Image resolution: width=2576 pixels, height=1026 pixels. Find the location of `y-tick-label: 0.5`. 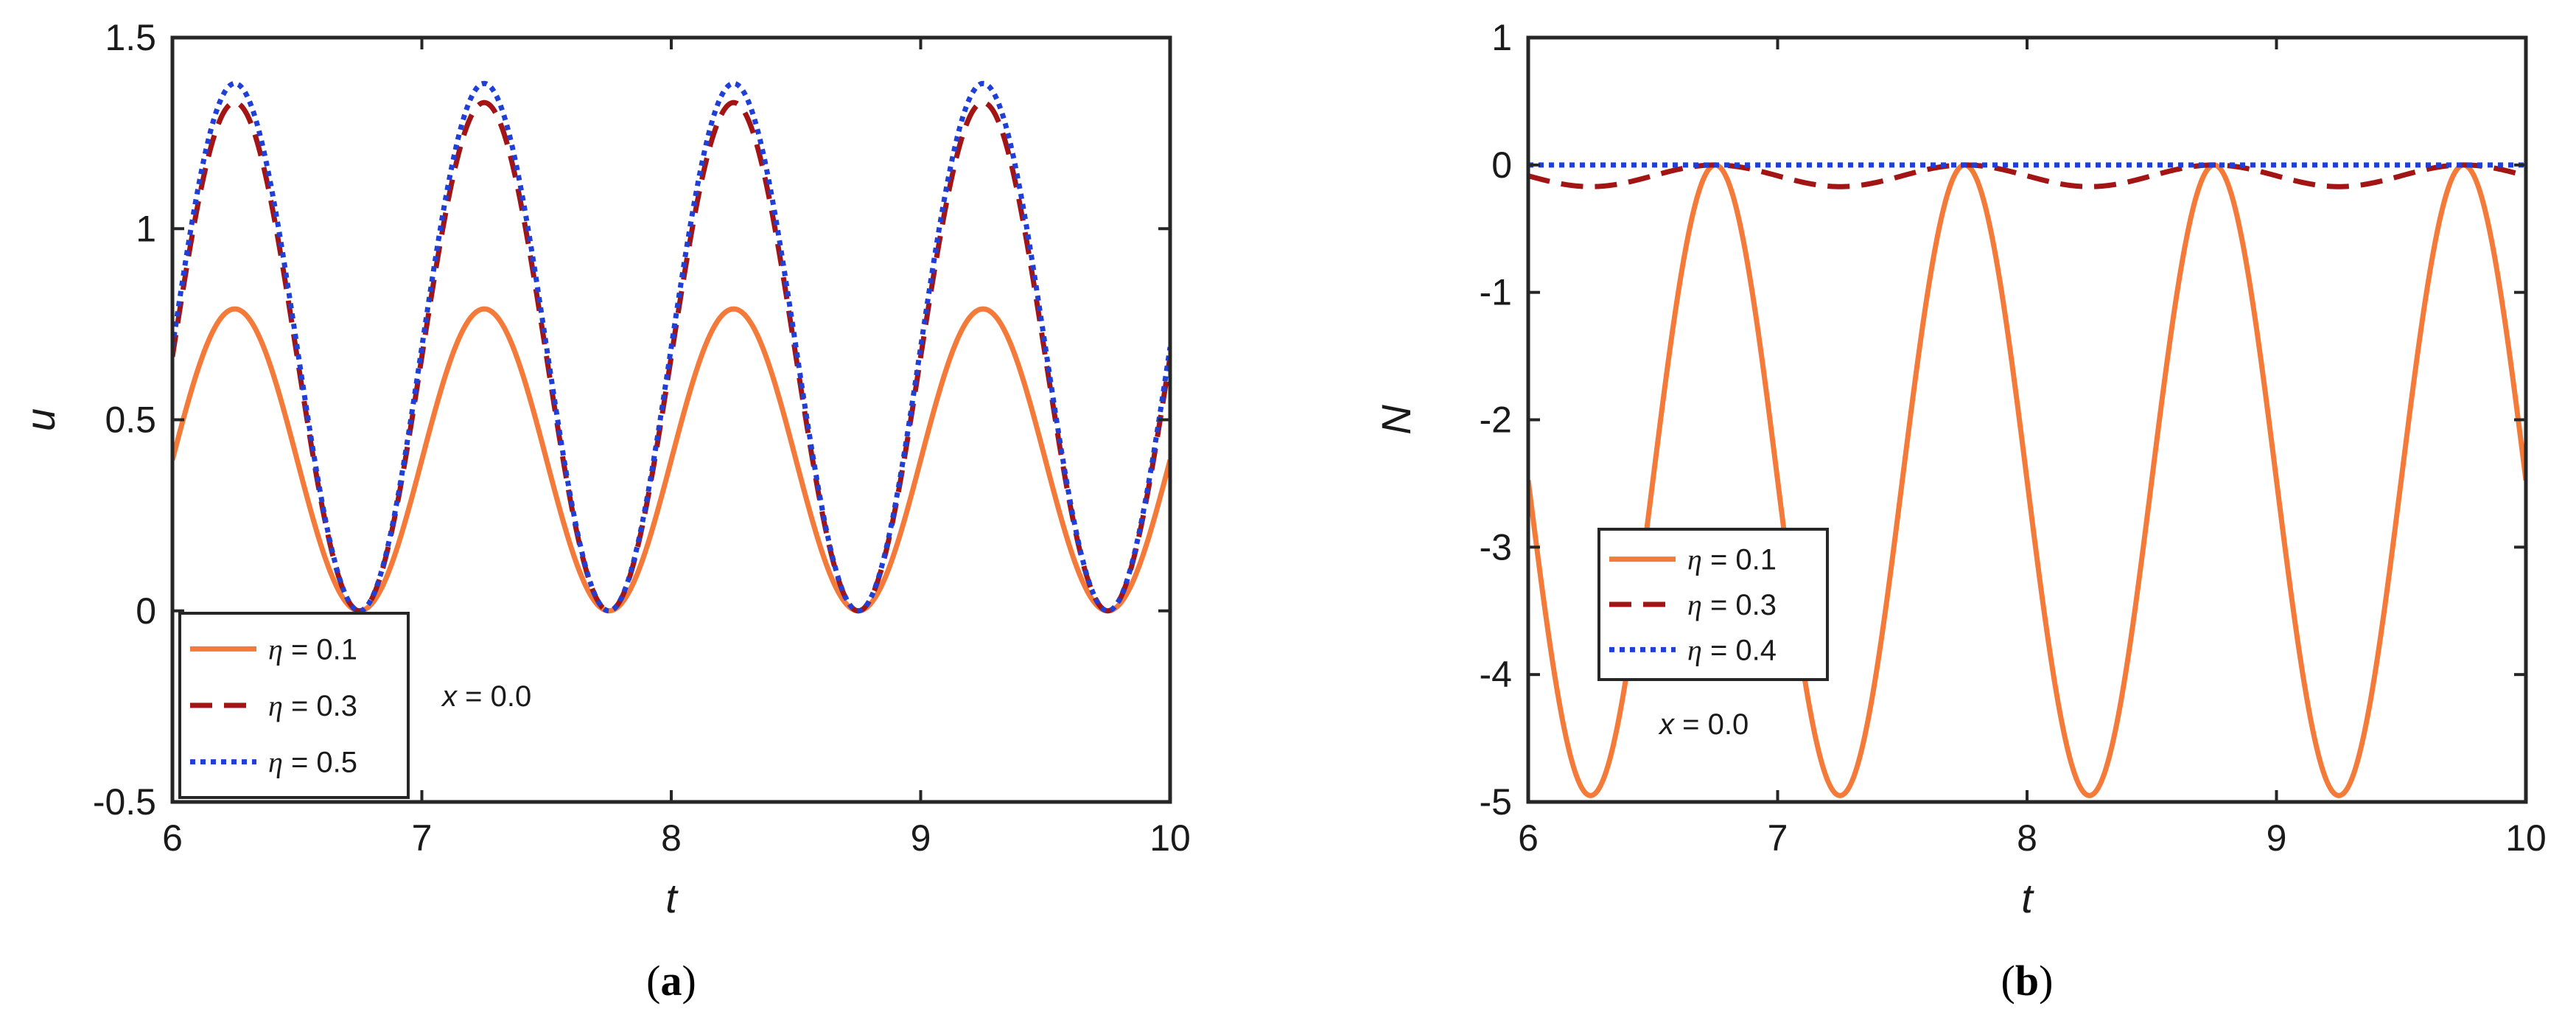

y-tick-label: 0.5 is located at coordinates (130, 420).